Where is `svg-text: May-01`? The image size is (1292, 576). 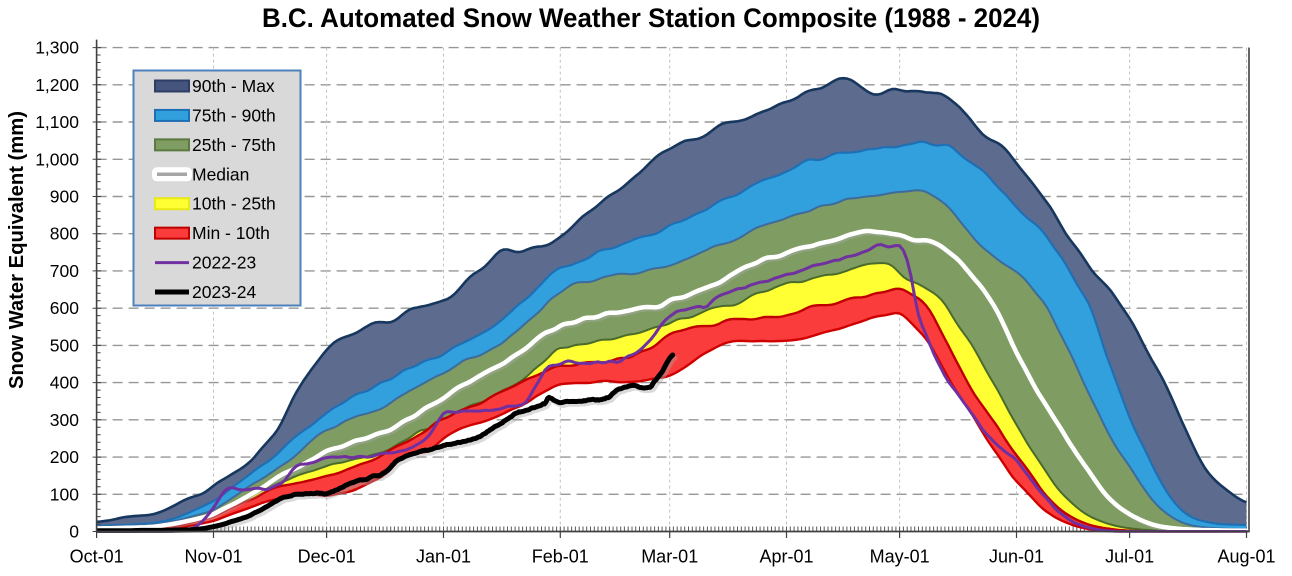 svg-text: May-01 is located at coordinates (900, 557).